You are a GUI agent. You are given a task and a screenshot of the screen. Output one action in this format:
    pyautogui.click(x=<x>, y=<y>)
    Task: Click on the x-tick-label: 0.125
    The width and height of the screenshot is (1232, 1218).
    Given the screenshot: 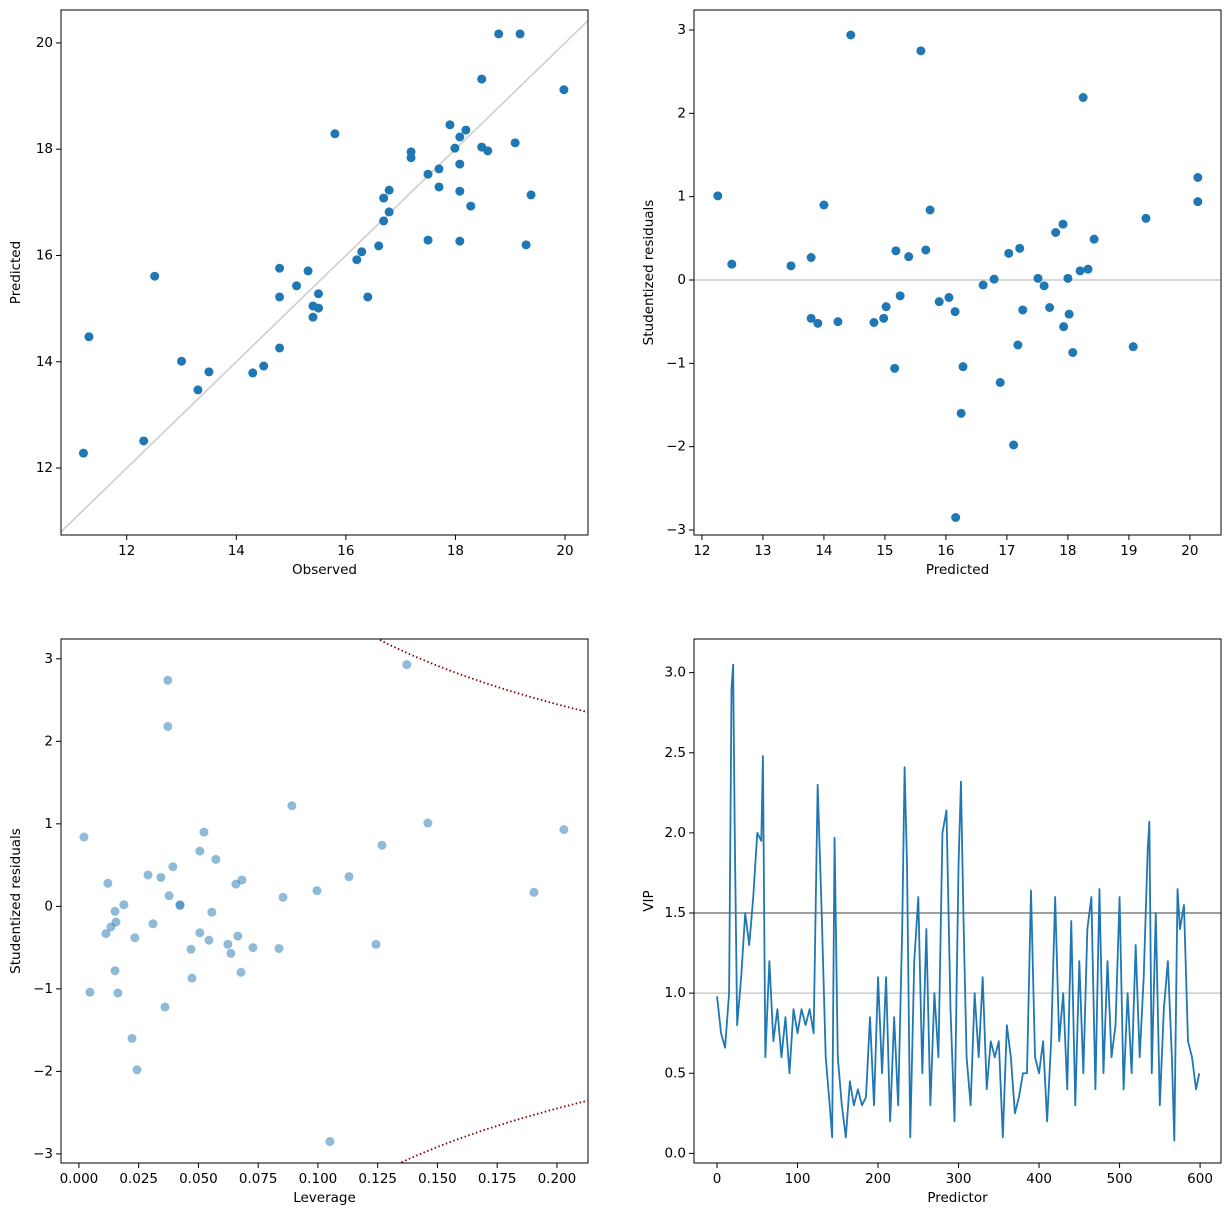 What is the action you would take?
    pyautogui.click(x=377, y=1179)
    